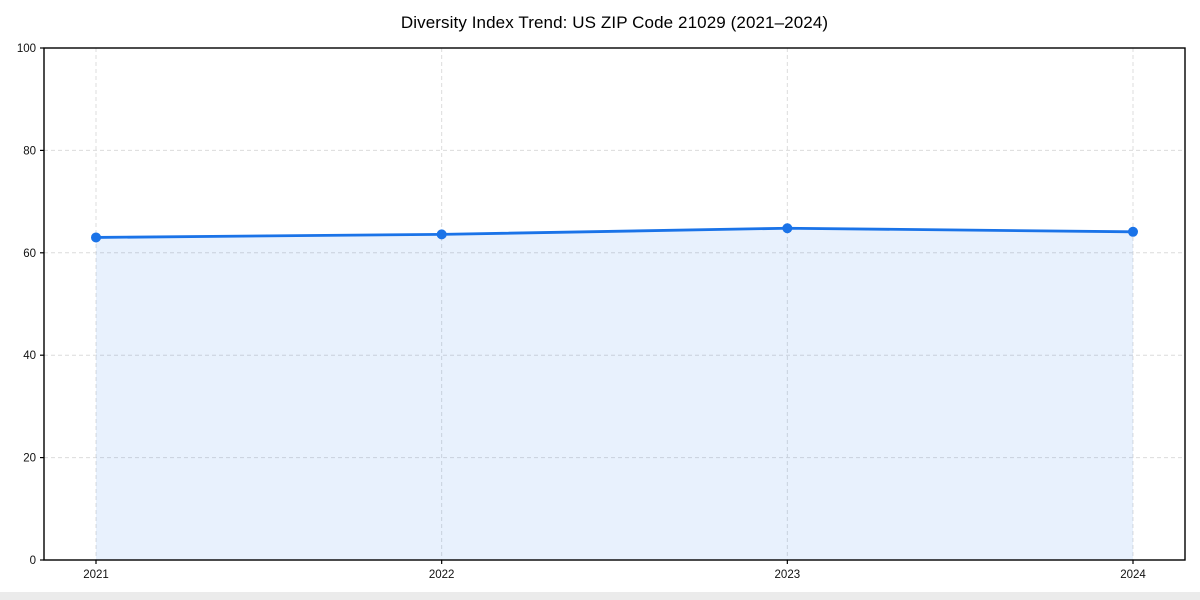 This screenshot has width=1200, height=600. Describe the element at coordinates (29, 459) in the screenshot. I see `y-tick-label: 20` at that location.